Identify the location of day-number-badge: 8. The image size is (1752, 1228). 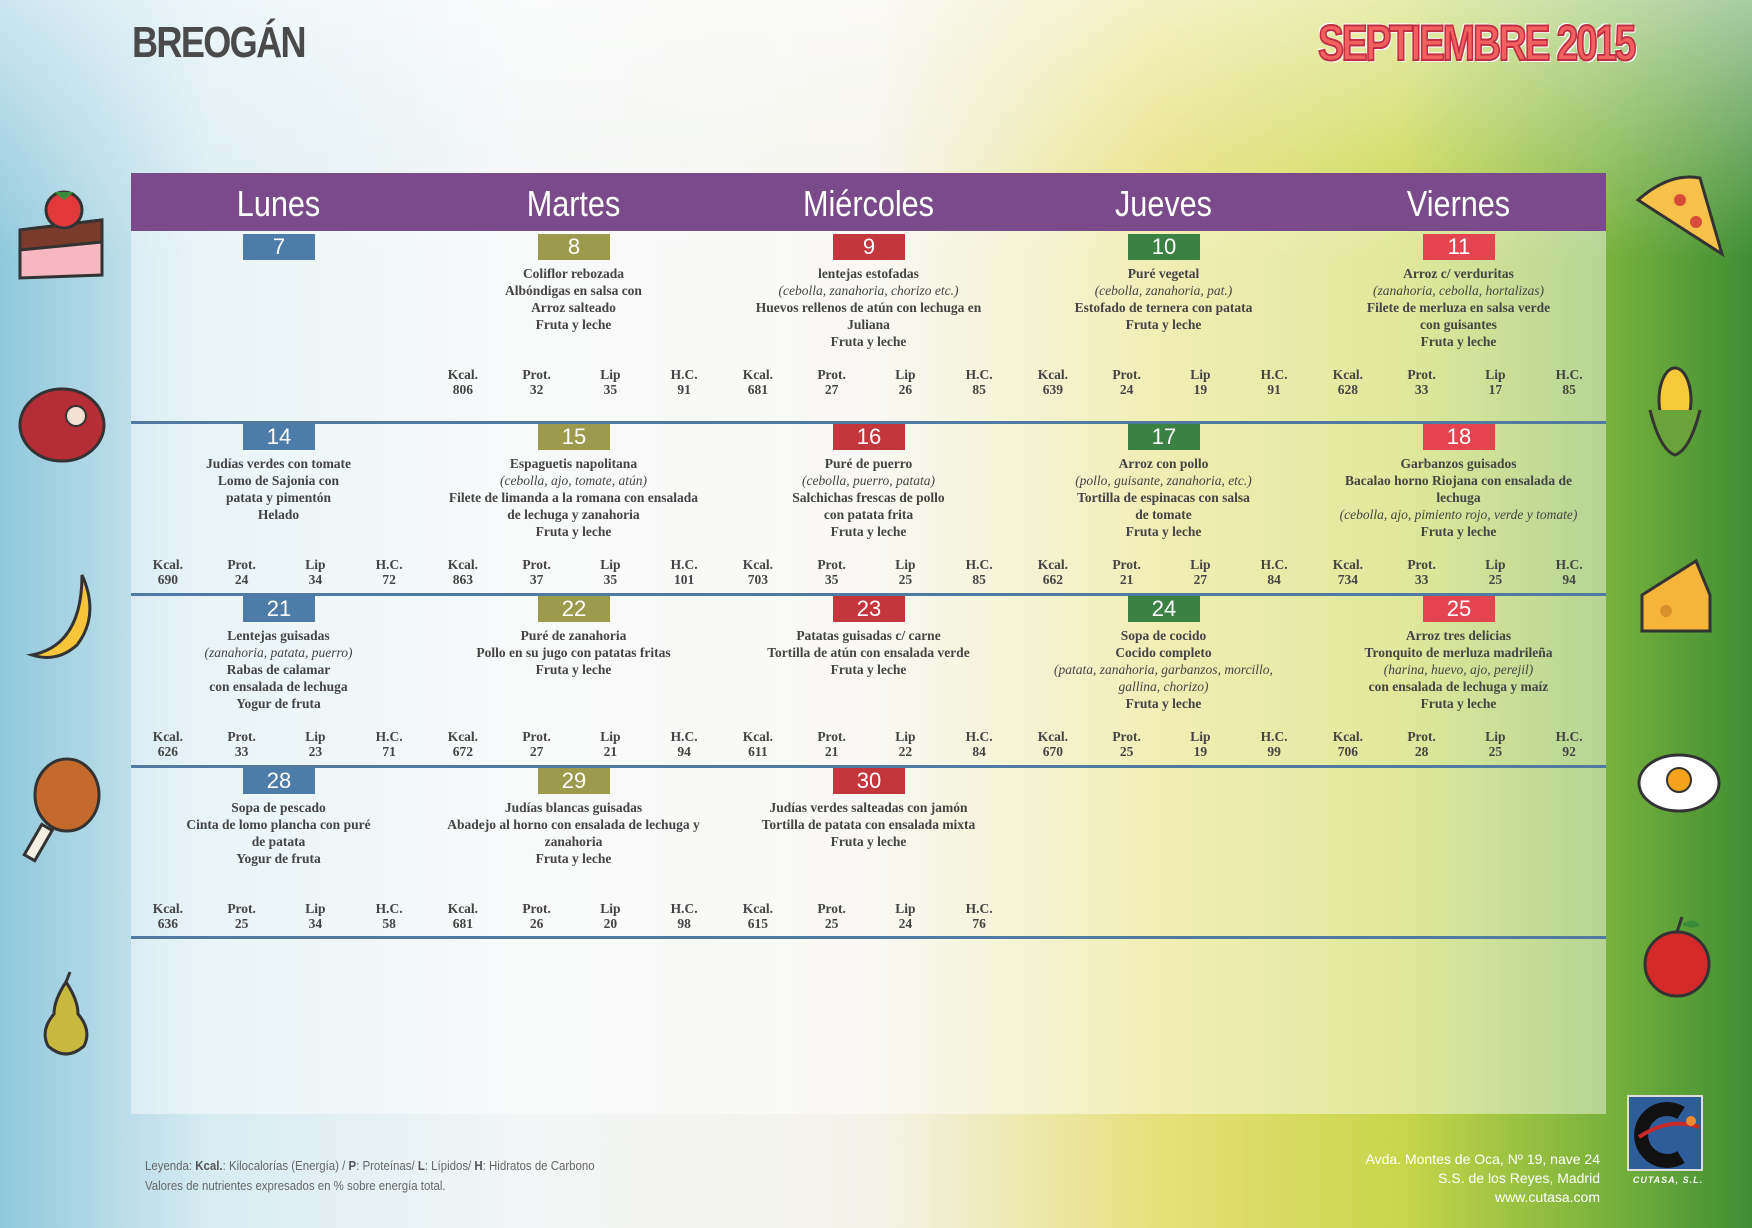
(574, 247).